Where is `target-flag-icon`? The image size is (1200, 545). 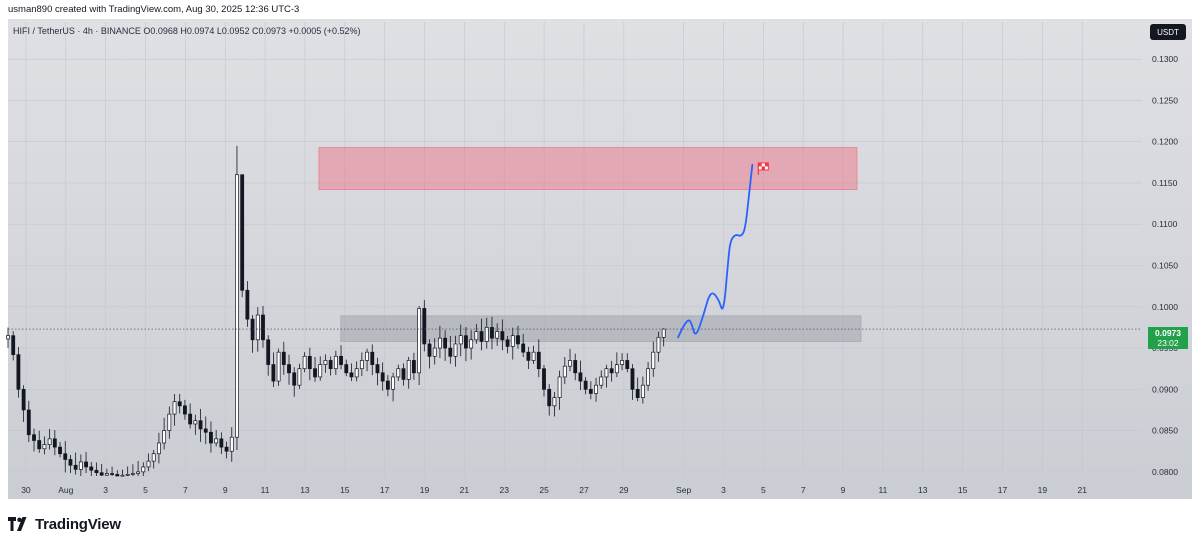 target-flag-icon is located at coordinates (763, 168).